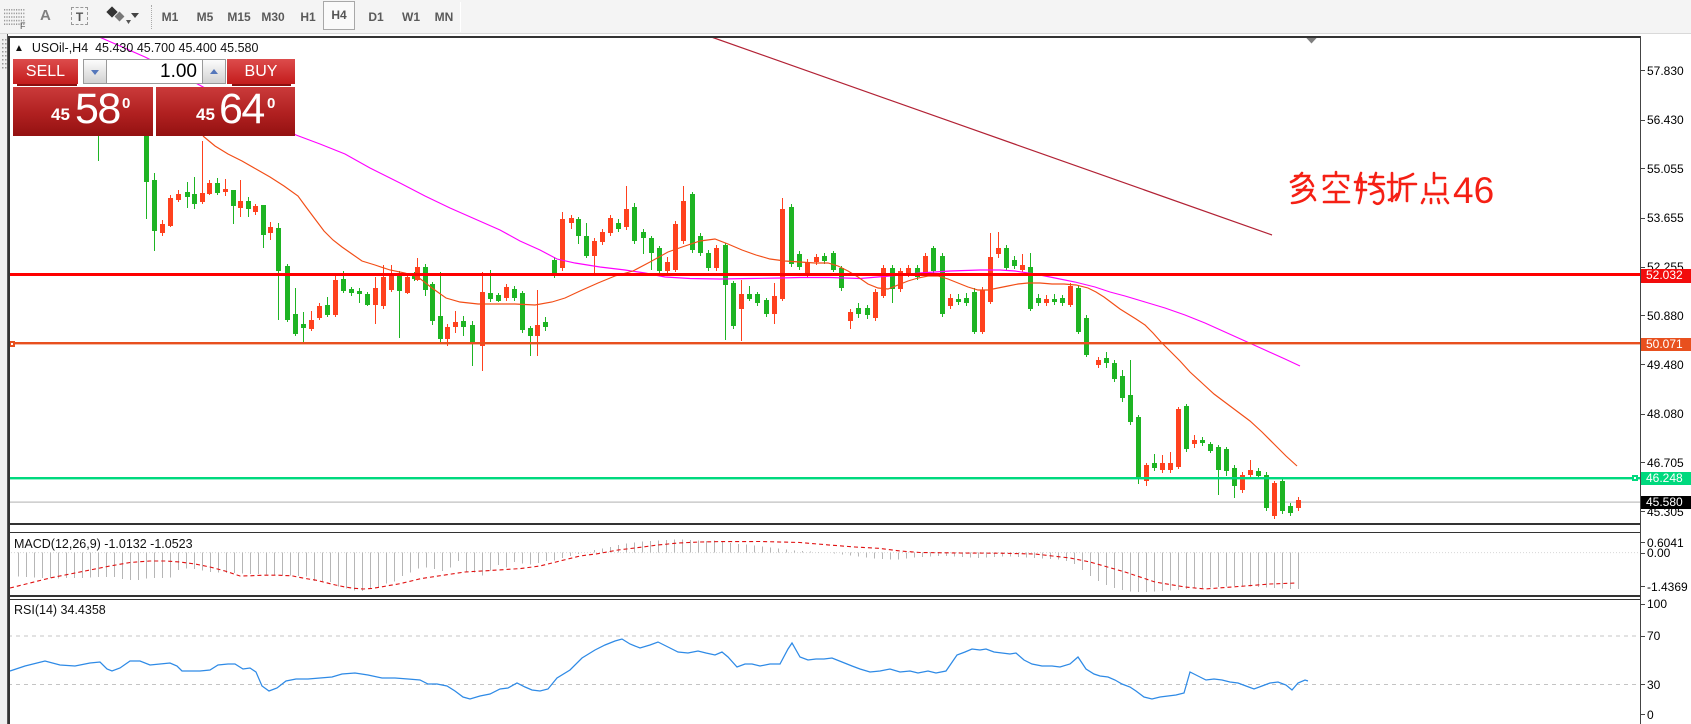  What do you see at coordinates (23, 26) in the screenshot?
I see `svg-text: F` at bounding box center [23, 26].